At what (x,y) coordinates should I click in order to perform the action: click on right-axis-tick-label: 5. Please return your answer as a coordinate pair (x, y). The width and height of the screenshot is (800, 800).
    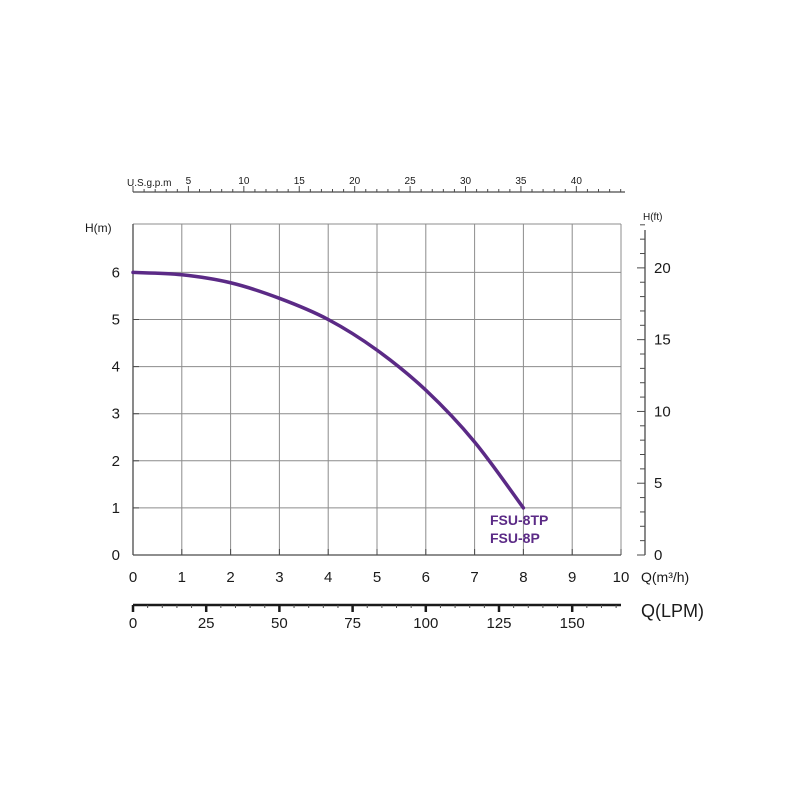
    Looking at the image, I should click on (658, 483).